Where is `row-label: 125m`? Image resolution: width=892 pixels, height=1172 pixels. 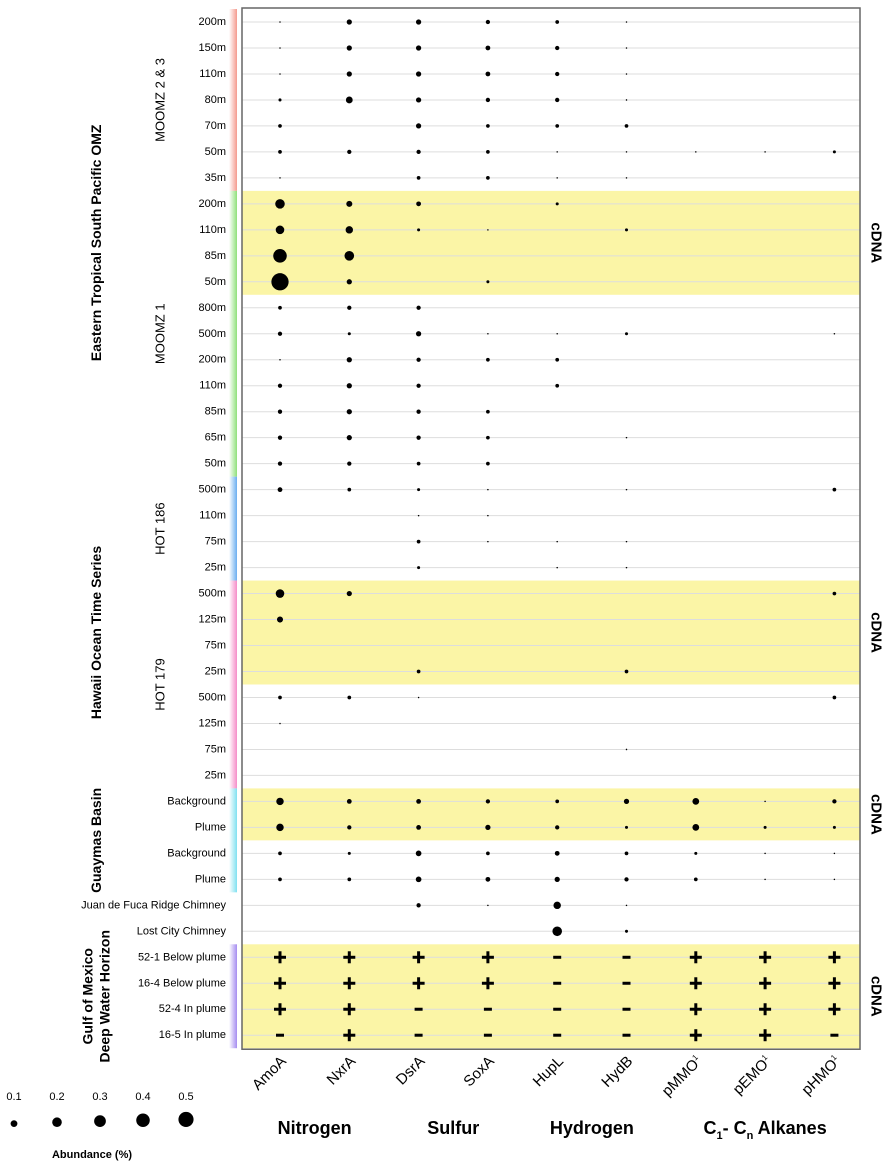
row-label: 125m is located at coordinates (212, 723).